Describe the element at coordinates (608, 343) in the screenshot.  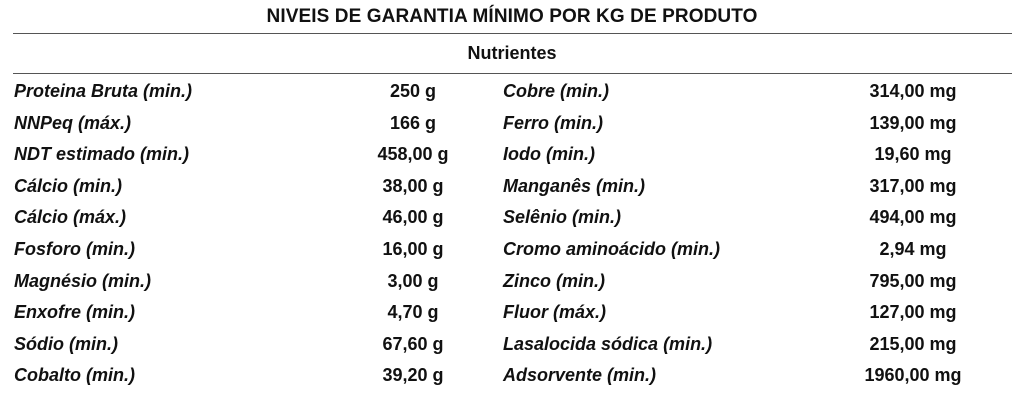
I see `nutrient-name: Lasalocida sódica (min.)` at that location.